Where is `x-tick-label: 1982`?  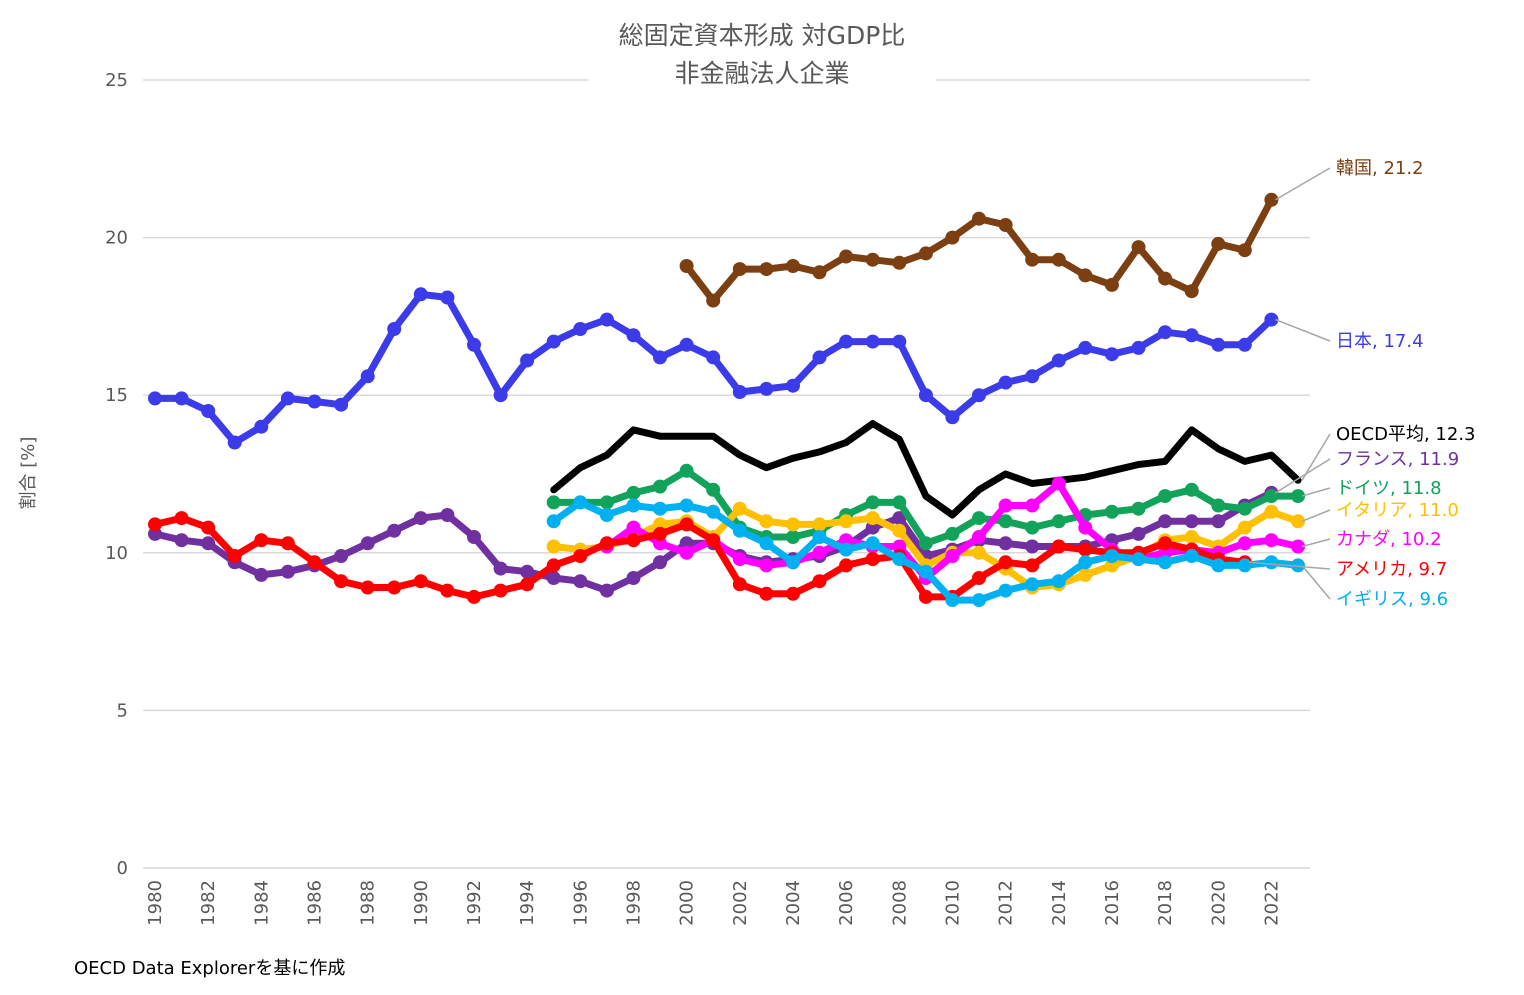 x-tick-label: 1982 is located at coordinates (208, 903).